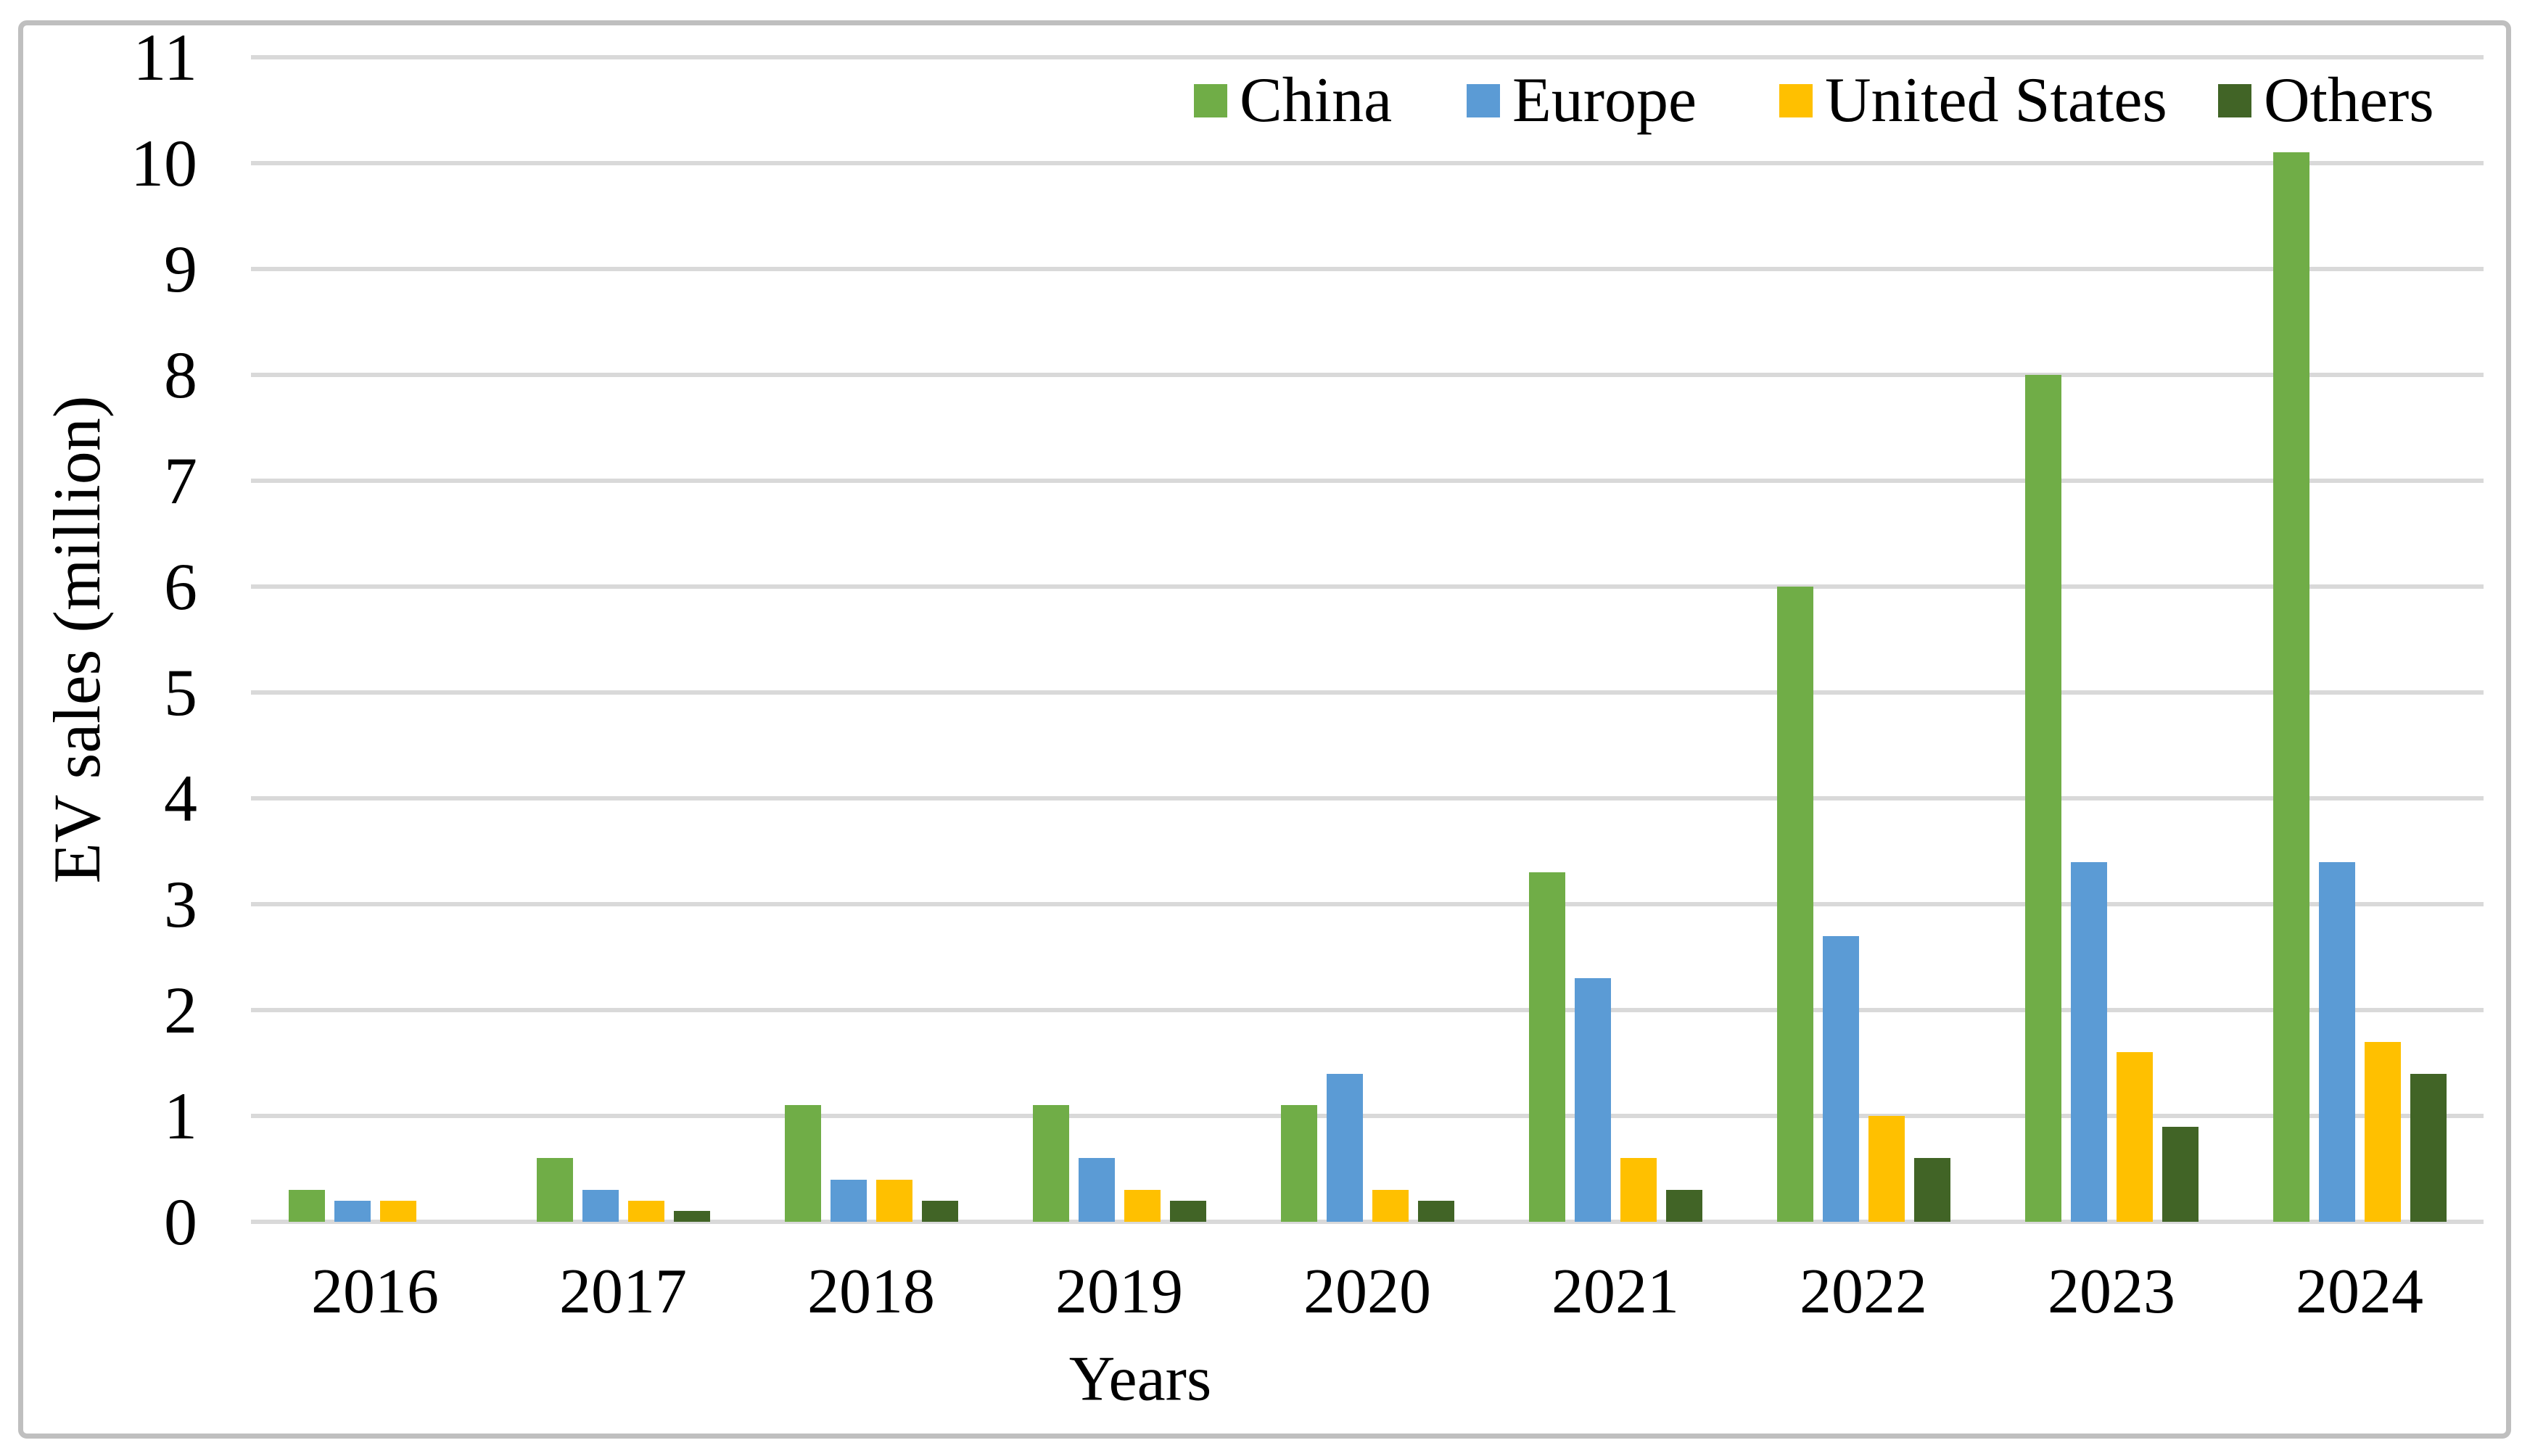 This screenshot has height=1456, width=2522. I want to click on legend-label-others: Others, so click(2349, 100).